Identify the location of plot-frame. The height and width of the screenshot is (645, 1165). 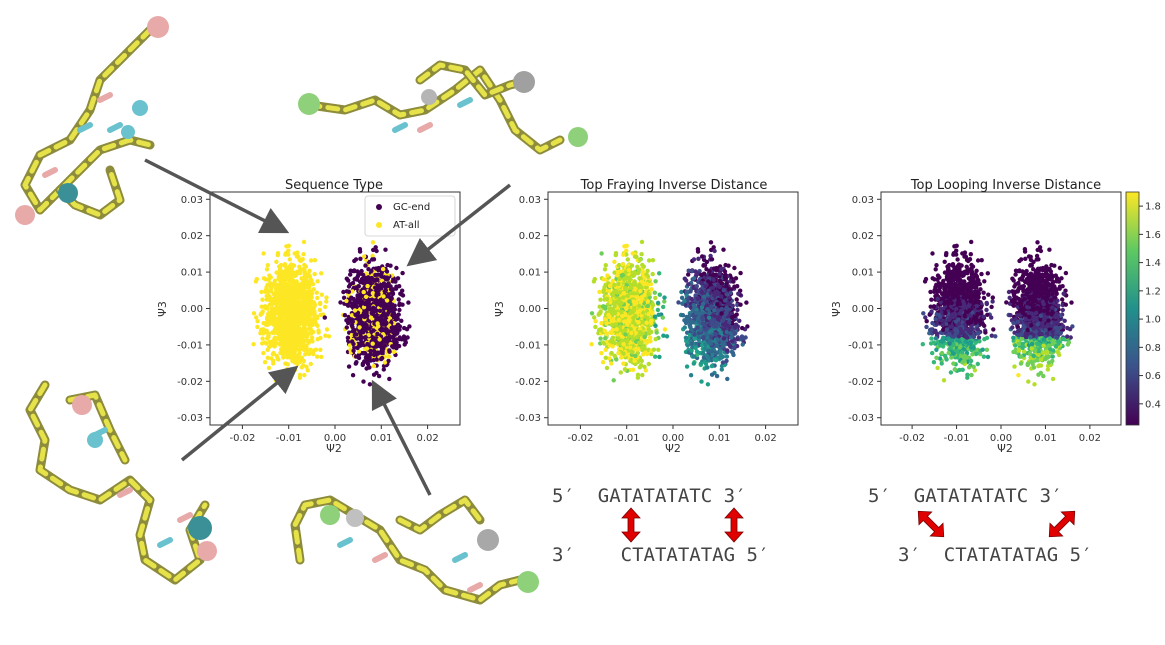
(673, 308).